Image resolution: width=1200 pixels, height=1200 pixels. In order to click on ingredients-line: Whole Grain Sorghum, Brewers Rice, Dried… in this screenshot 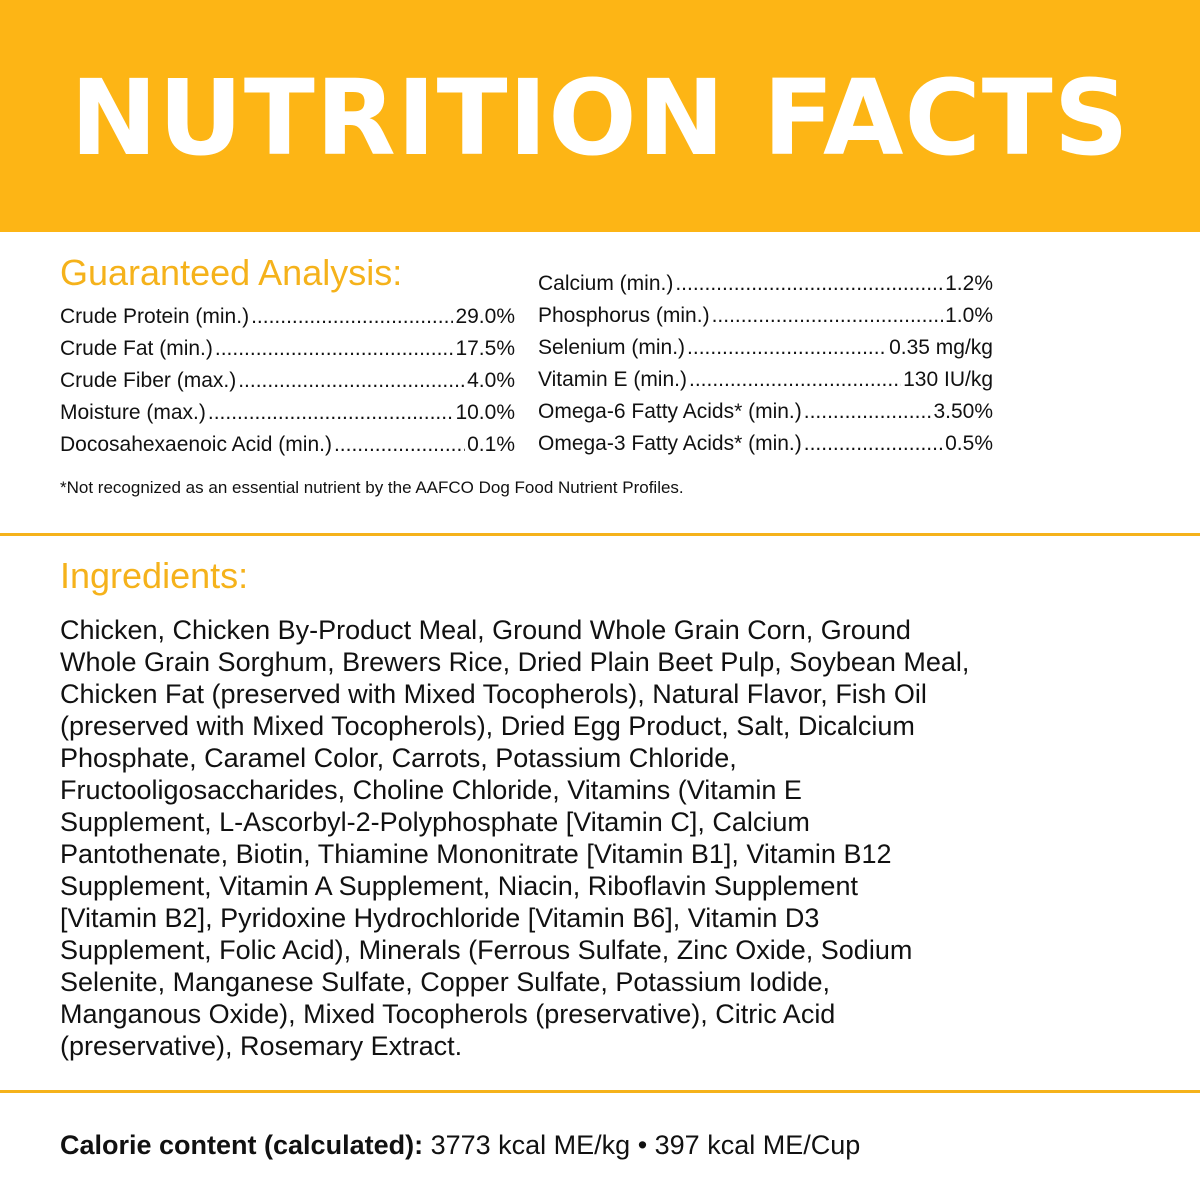, I will do `click(515, 662)`.